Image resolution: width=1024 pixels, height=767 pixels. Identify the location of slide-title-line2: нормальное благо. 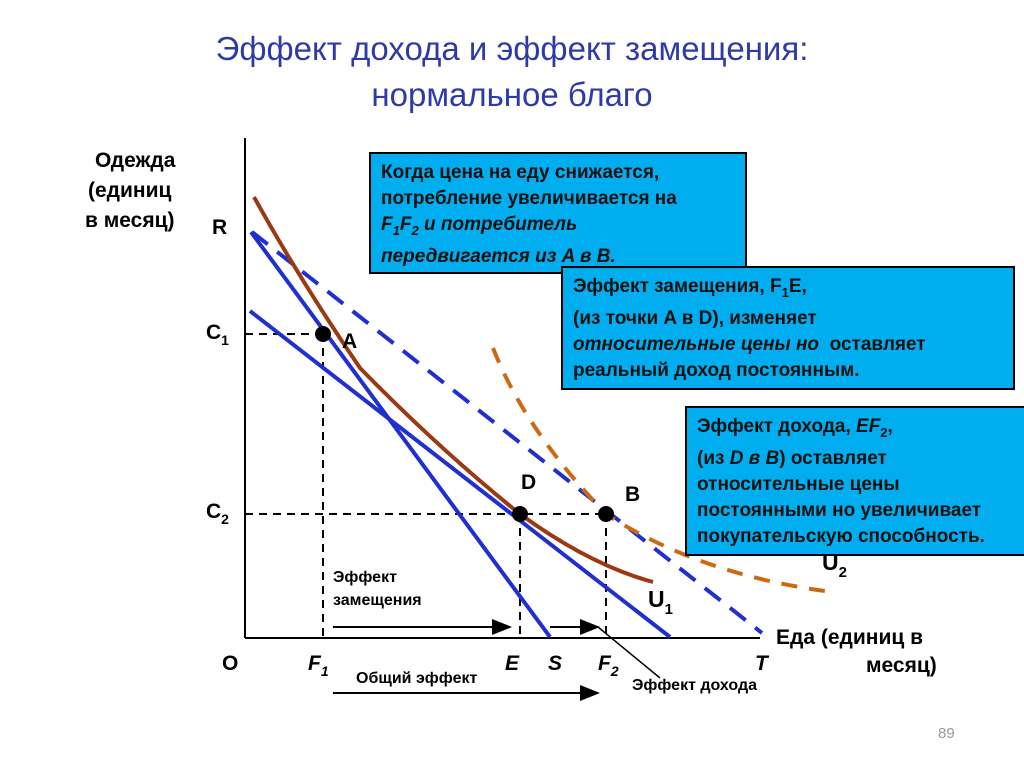
(512, 94).